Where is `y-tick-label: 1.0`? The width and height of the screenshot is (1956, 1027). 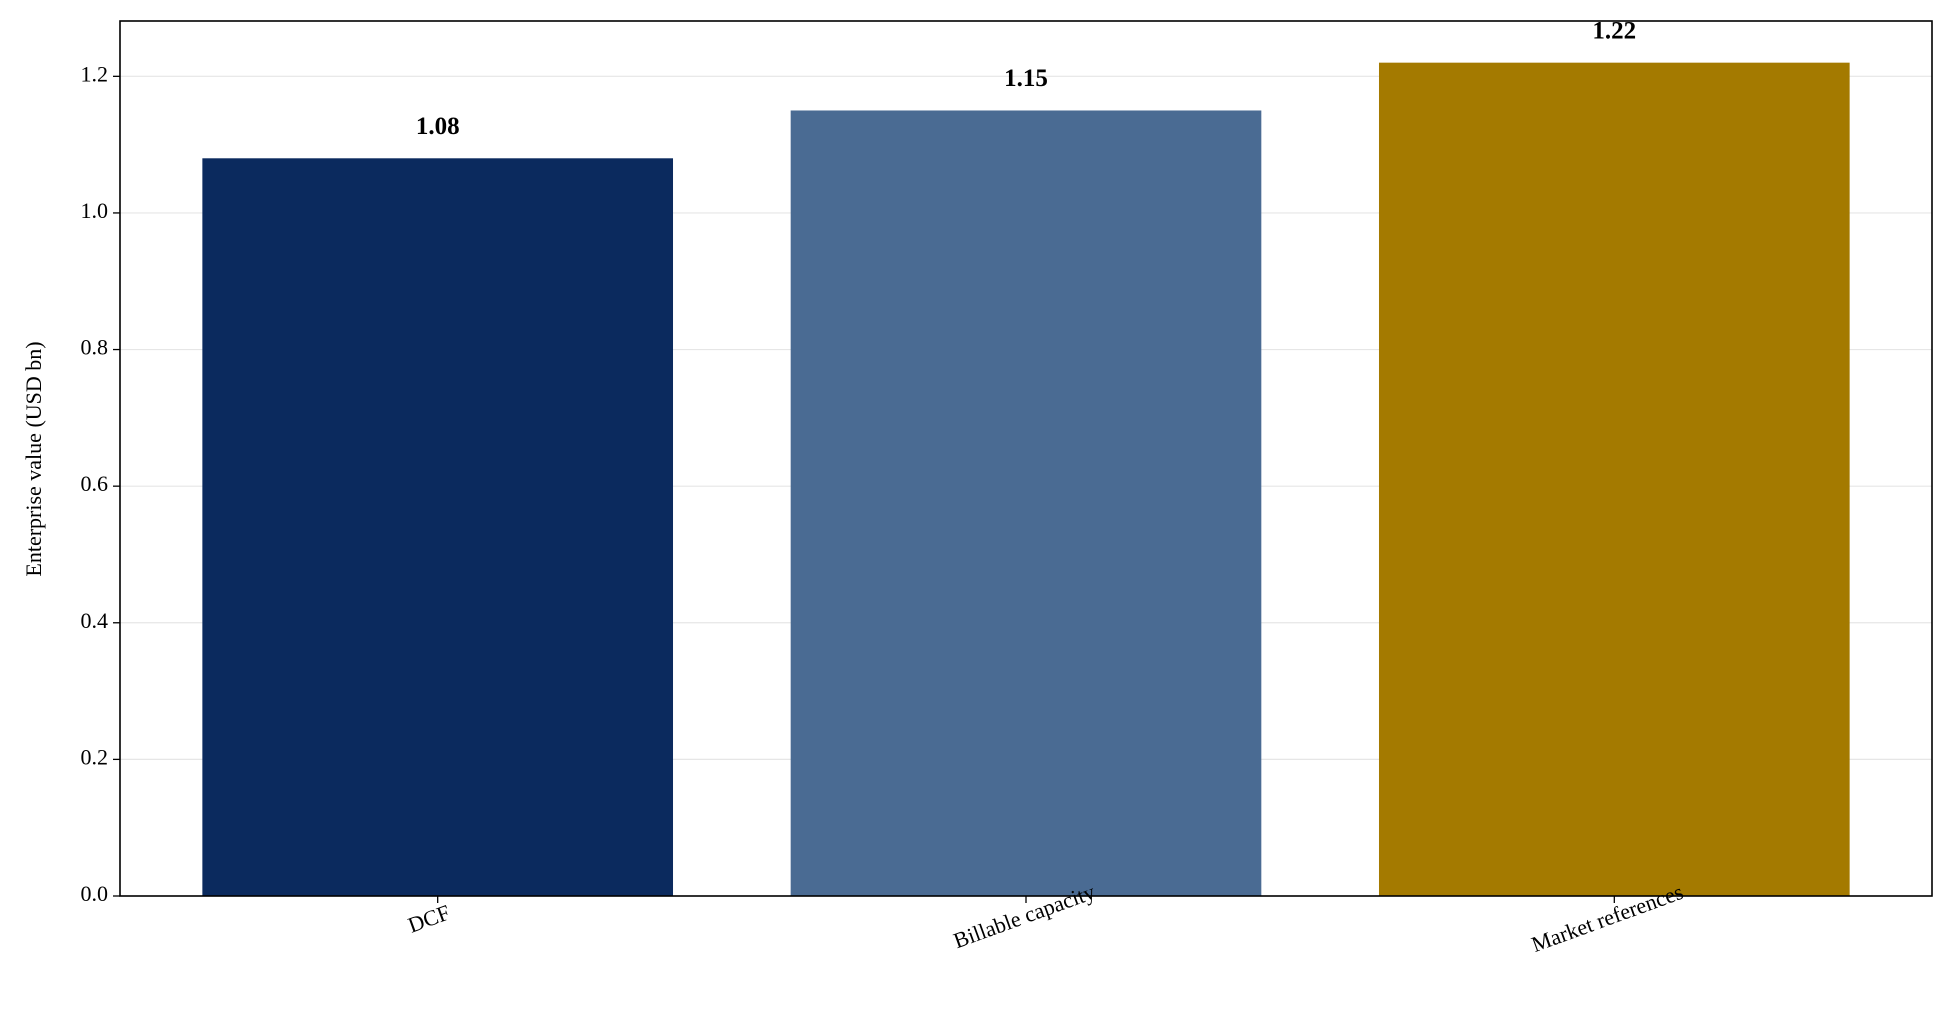 y-tick-label: 1.0 is located at coordinates (95, 210).